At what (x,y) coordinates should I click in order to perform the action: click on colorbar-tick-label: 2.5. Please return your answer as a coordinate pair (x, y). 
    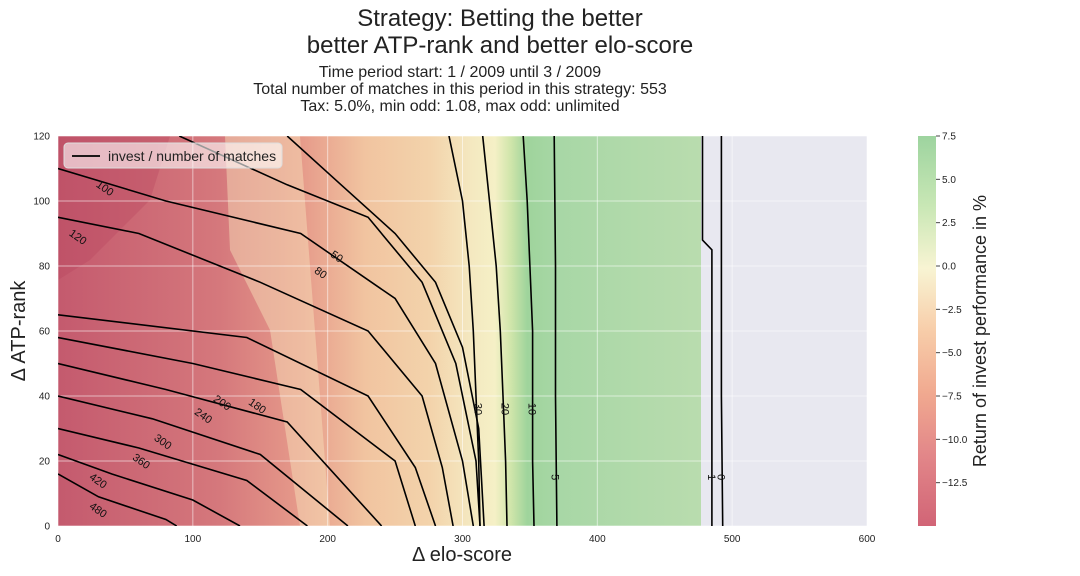
    Looking at the image, I should click on (949, 223).